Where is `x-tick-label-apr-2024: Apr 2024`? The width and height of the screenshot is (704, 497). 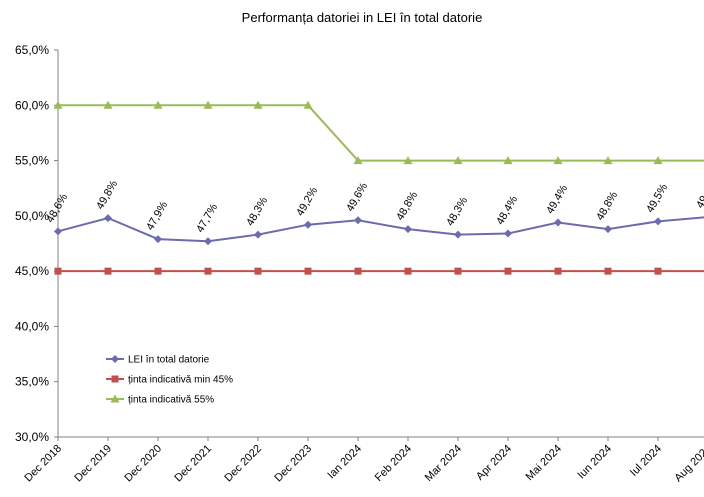
x-tick-label-apr-2024: Apr 2024 is located at coordinates (494, 463).